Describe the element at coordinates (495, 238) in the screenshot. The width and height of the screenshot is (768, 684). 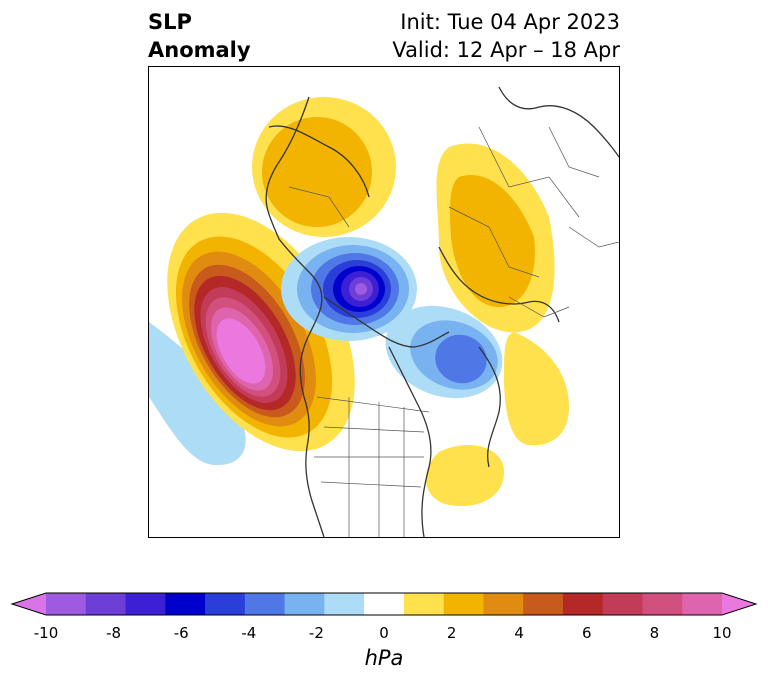
I see `anomaly-high-scandinavia` at that location.